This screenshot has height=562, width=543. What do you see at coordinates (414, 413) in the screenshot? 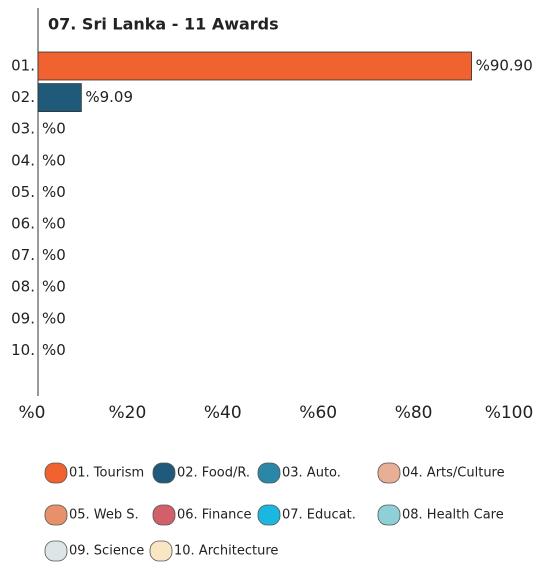
I see `x-tick-label: %80` at bounding box center [414, 413].